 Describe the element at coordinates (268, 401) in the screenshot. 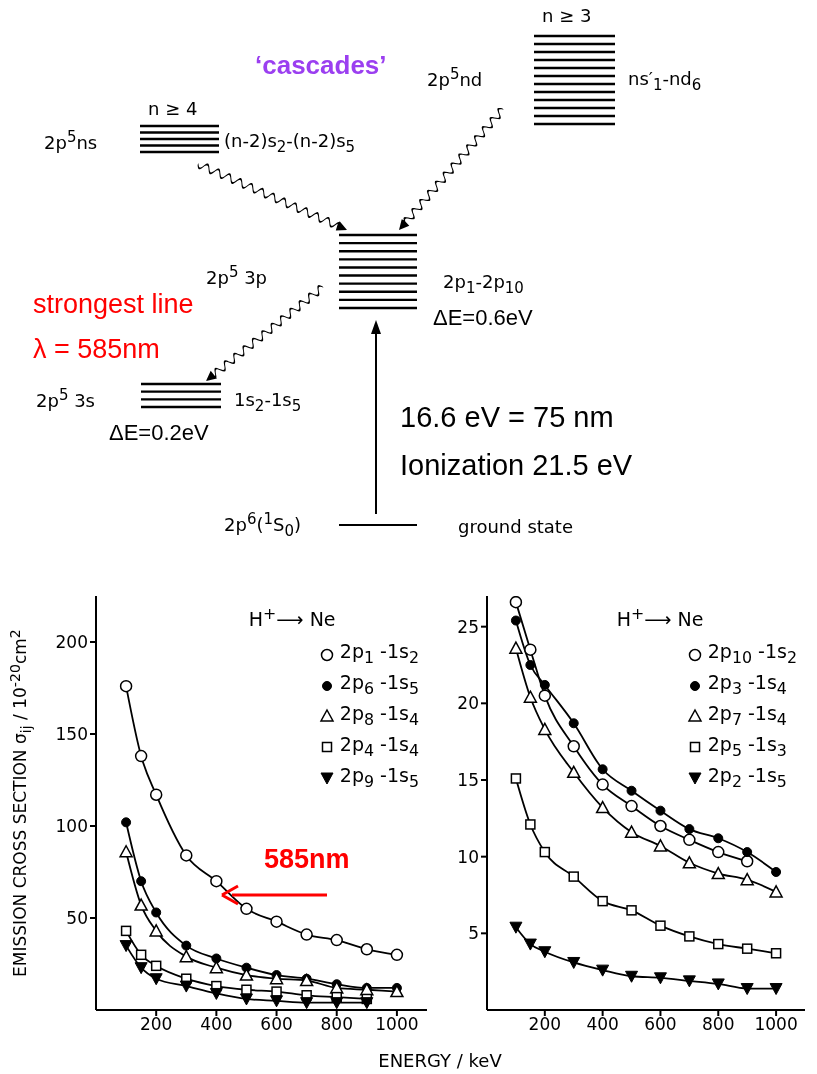

I see `text: 1s$_{2}$-1s$_{5}$` at that location.